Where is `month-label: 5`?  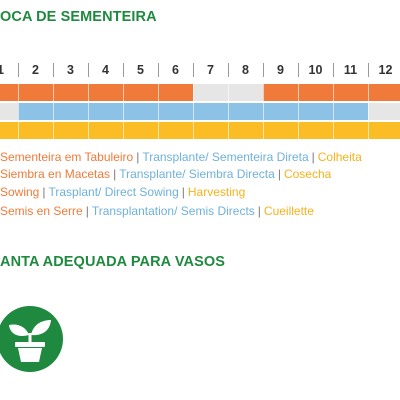
month-label: 5 is located at coordinates (140, 70).